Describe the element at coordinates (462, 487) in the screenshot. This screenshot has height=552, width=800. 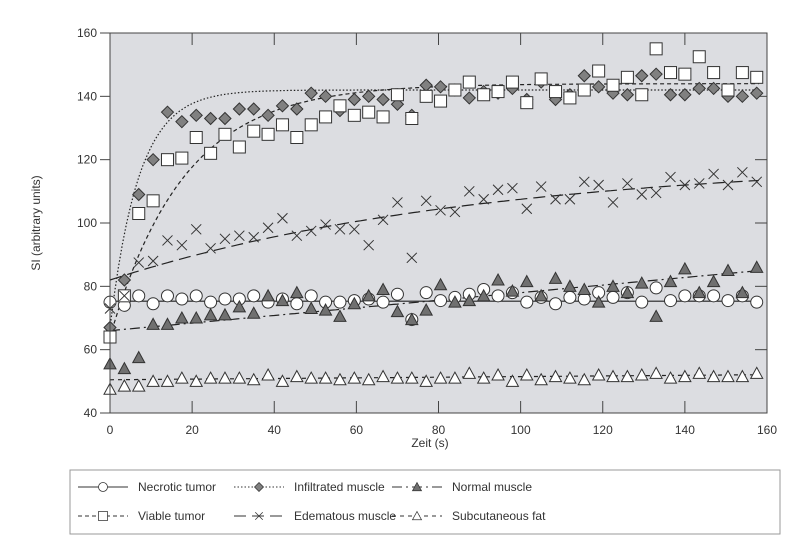
I see `legend-item: Normal muscle` at that location.